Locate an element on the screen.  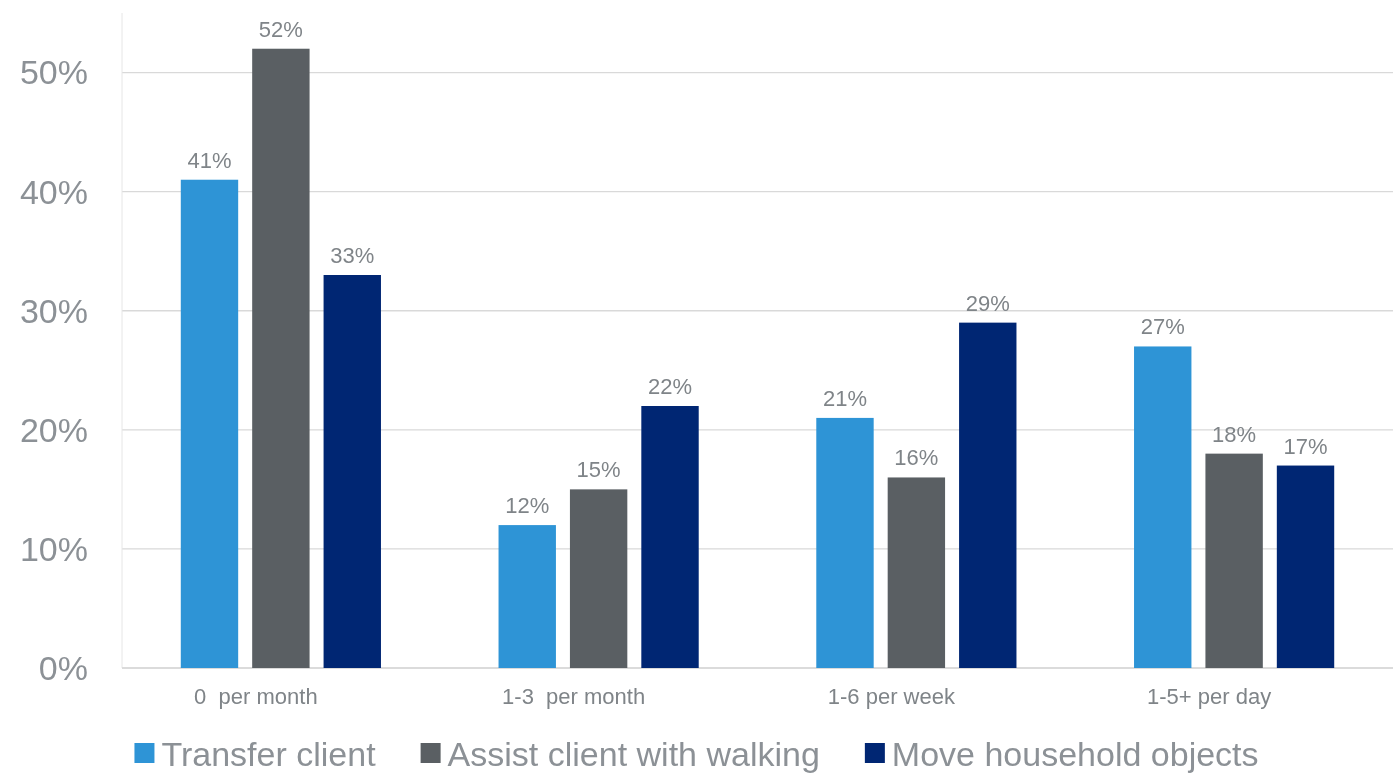
data-label: 29% is located at coordinates (987, 303).